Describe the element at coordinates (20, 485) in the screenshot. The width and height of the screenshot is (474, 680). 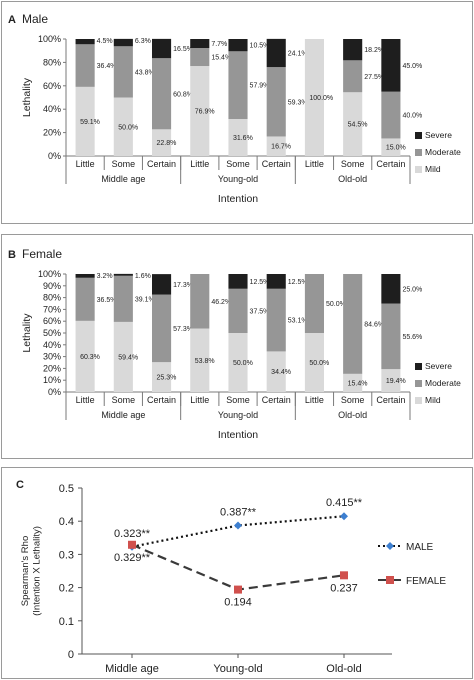
I see `panel-c-letter: C` at that location.